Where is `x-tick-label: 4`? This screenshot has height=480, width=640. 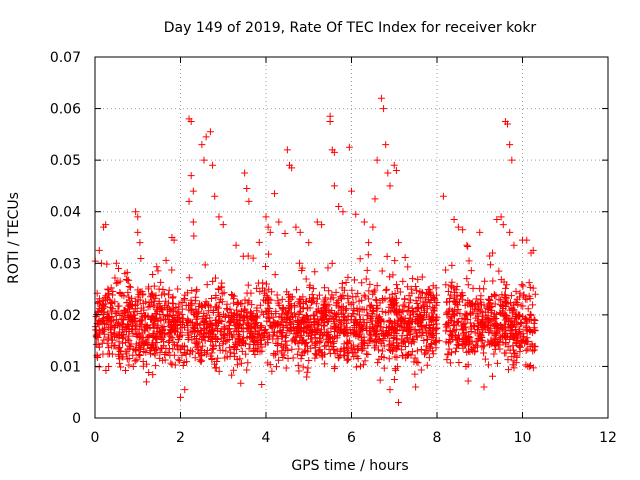 x-tick-label: 4 is located at coordinates (266, 438).